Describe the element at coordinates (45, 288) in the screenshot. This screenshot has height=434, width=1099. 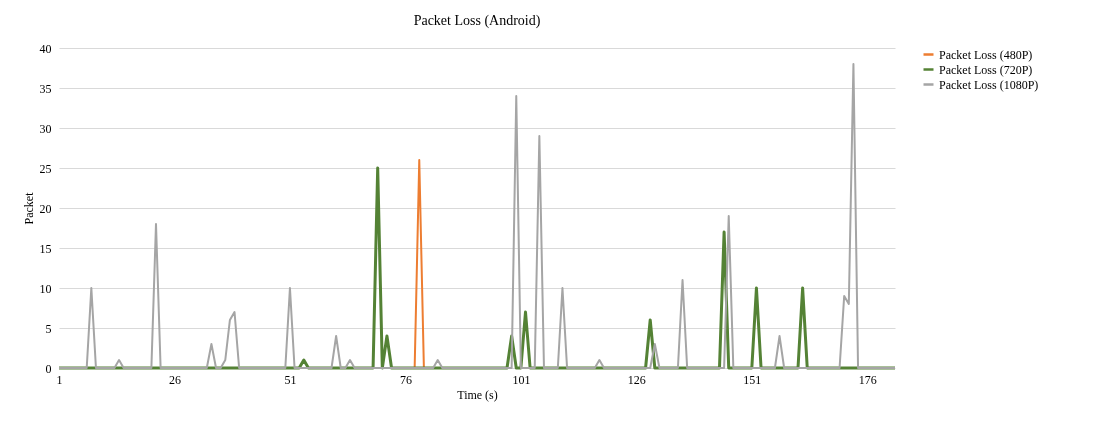
I see `y-tick-label: 10` at that location.